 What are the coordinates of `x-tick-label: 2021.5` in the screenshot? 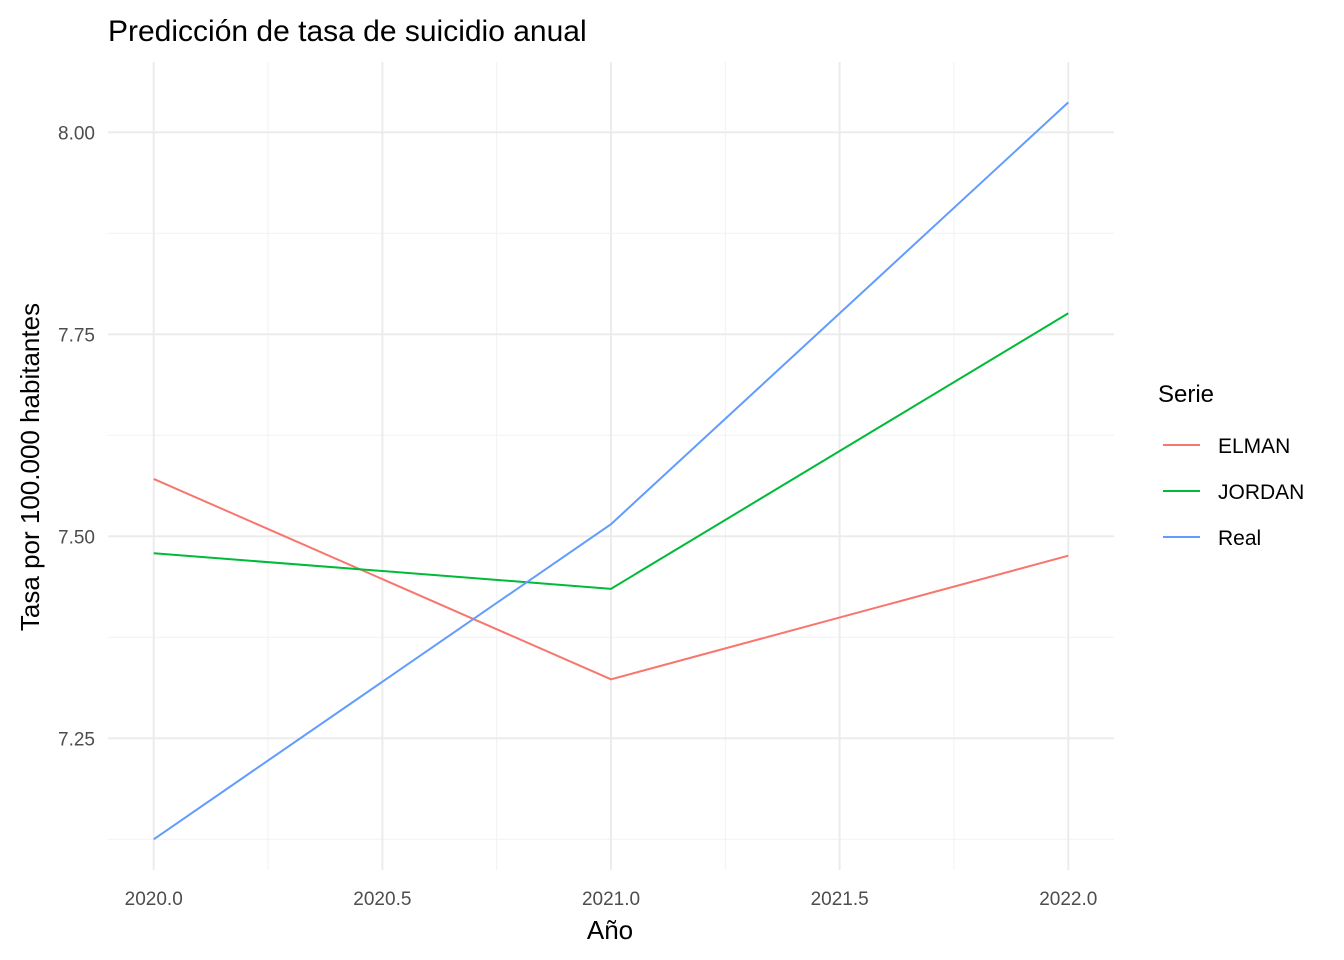 It's located at (840, 899).